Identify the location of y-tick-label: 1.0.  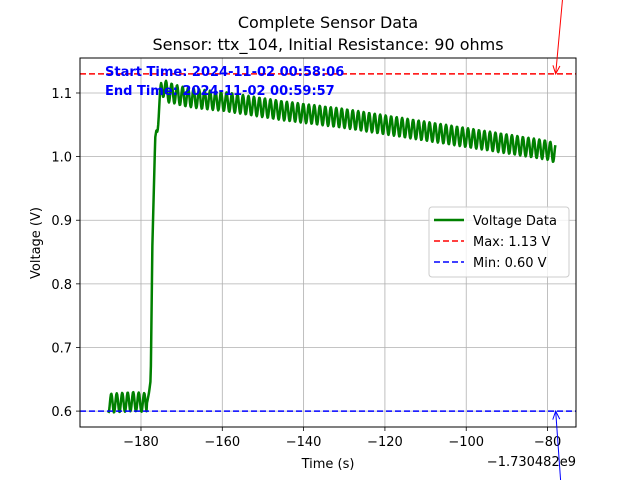
(61, 158).